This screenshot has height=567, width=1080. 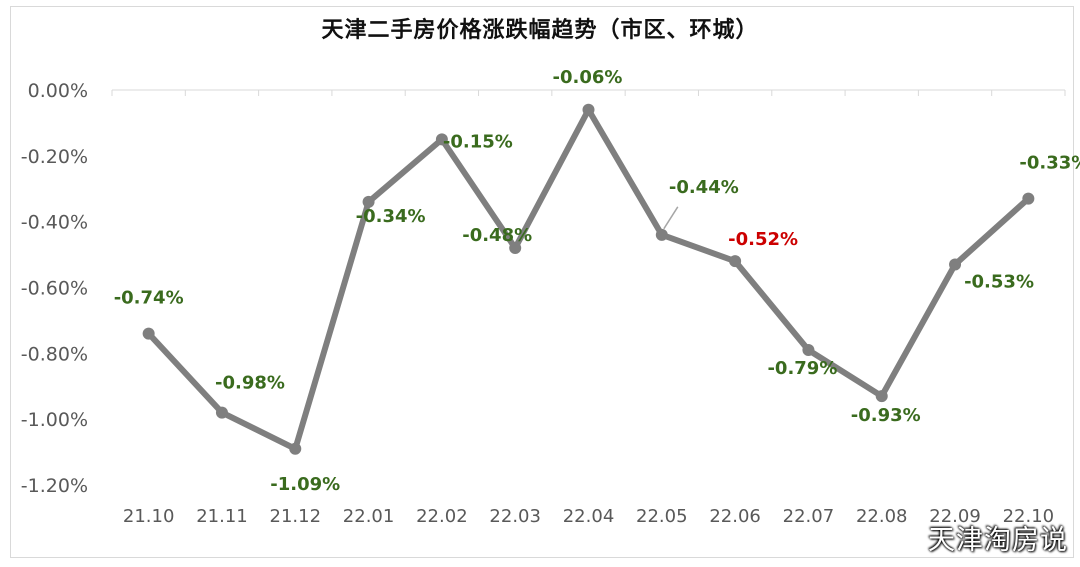 What do you see at coordinates (478, 141) in the screenshot?
I see `data-label: -0.15%` at bounding box center [478, 141].